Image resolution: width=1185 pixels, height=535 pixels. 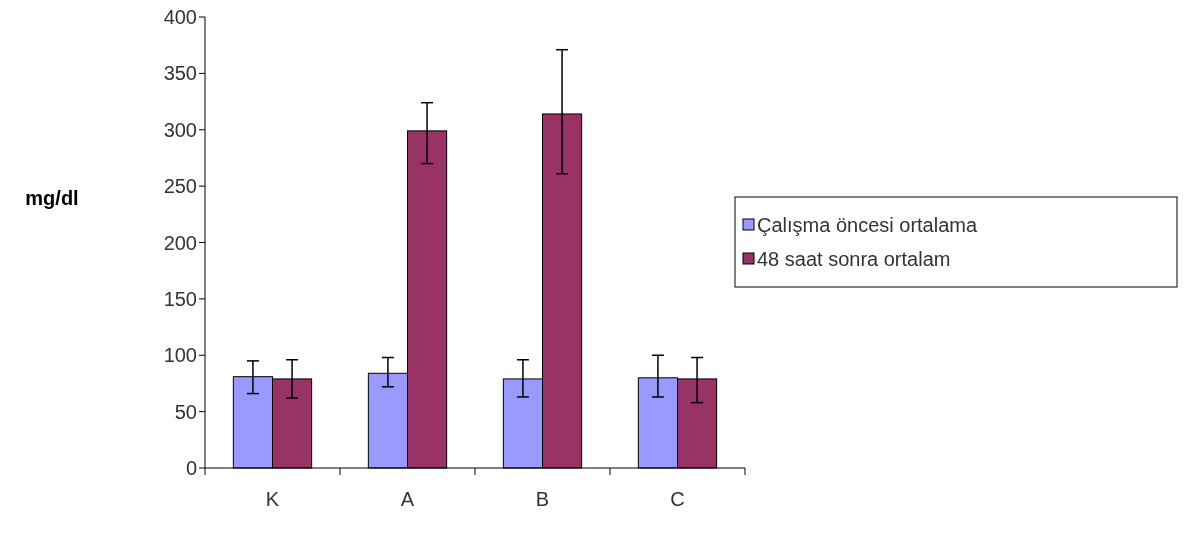 I want to click on y-tick-label: 0, so click(x=191, y=468).